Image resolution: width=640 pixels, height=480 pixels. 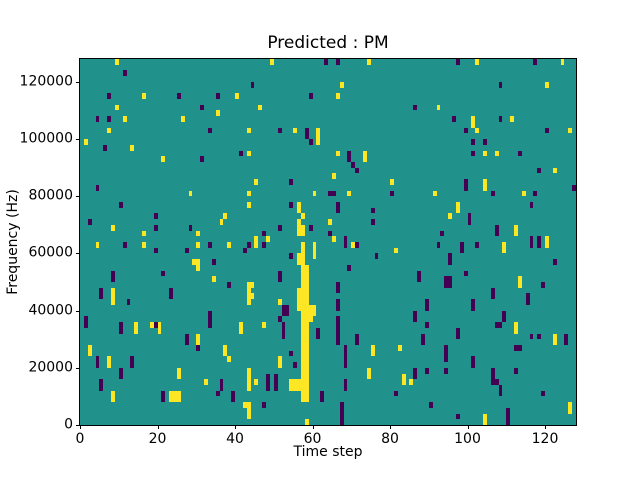 I want to click on y-tick-label: 40000, so click(x=50, y=310).